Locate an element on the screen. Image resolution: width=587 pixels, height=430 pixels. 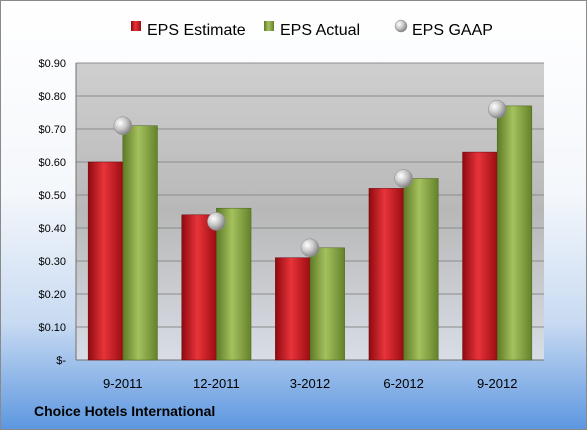
x-axis: 9-2011 12-2011 3-2012 6-2012 9-2012 is located at coordinates (310, 383).